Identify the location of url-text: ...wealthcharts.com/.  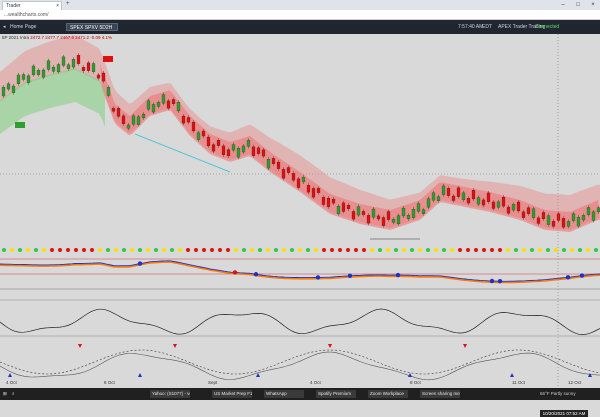
(26, 15).